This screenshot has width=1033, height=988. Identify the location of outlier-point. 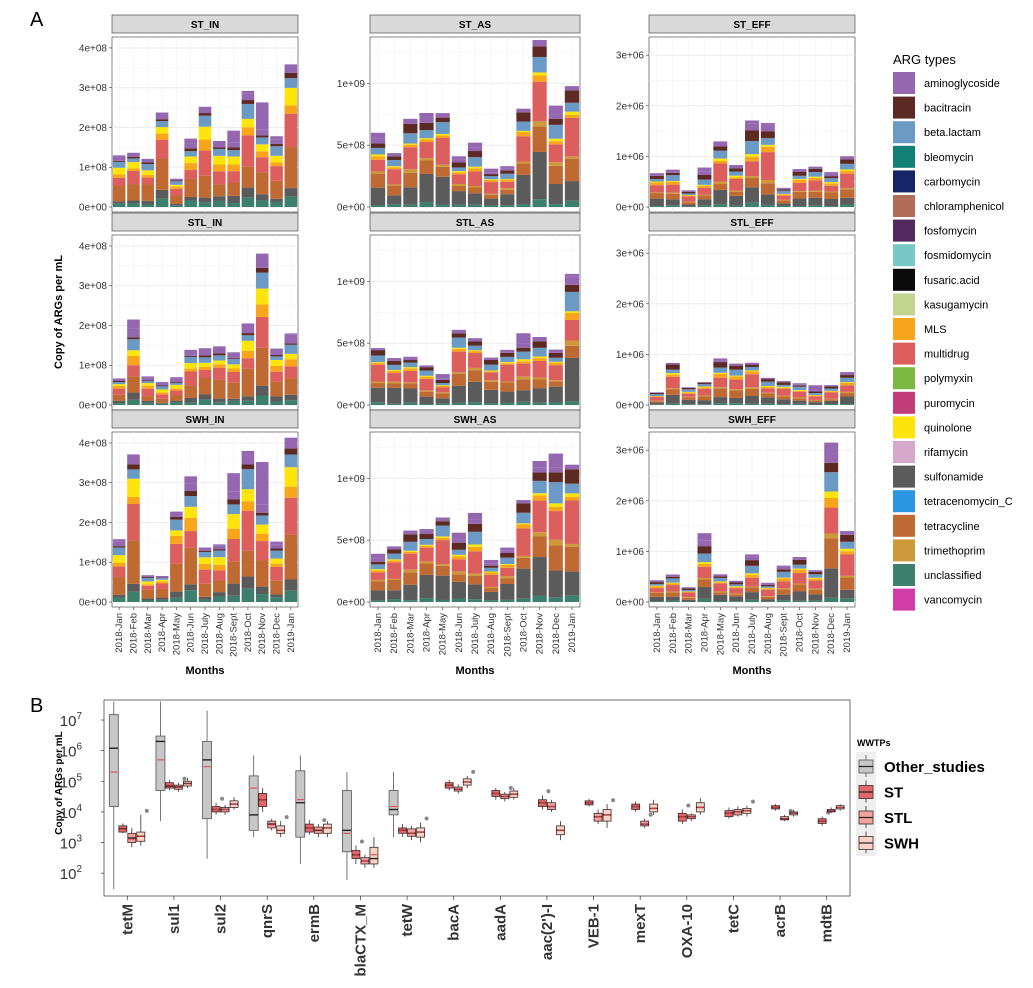
(548, 791).